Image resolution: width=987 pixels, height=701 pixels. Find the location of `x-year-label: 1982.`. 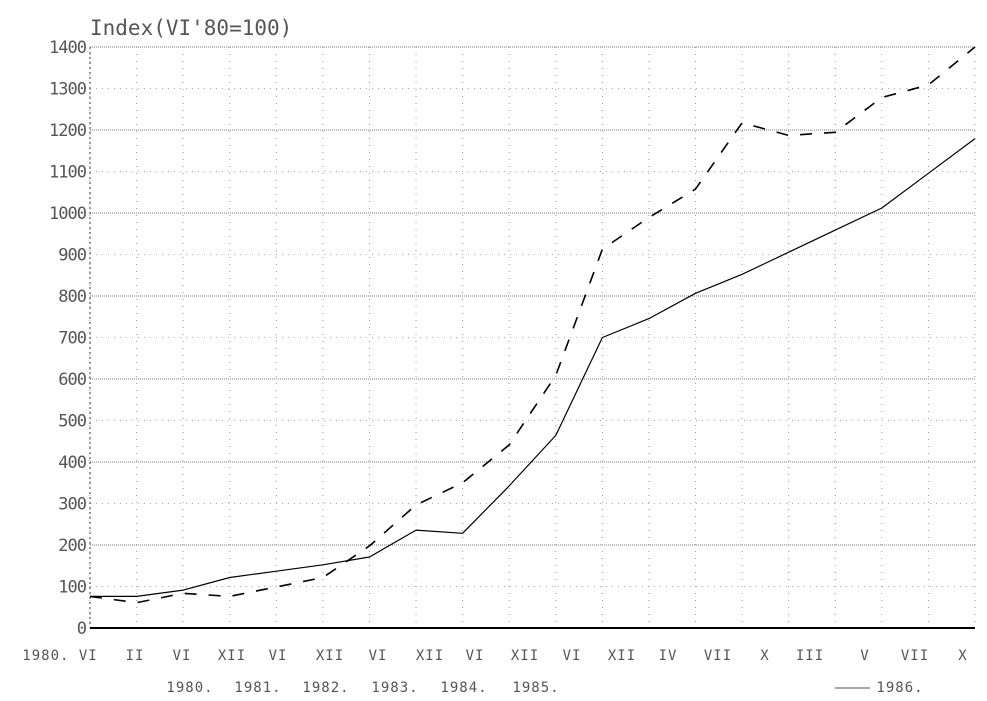

x-year-label: 1982. is located at coordinates (325, 688).